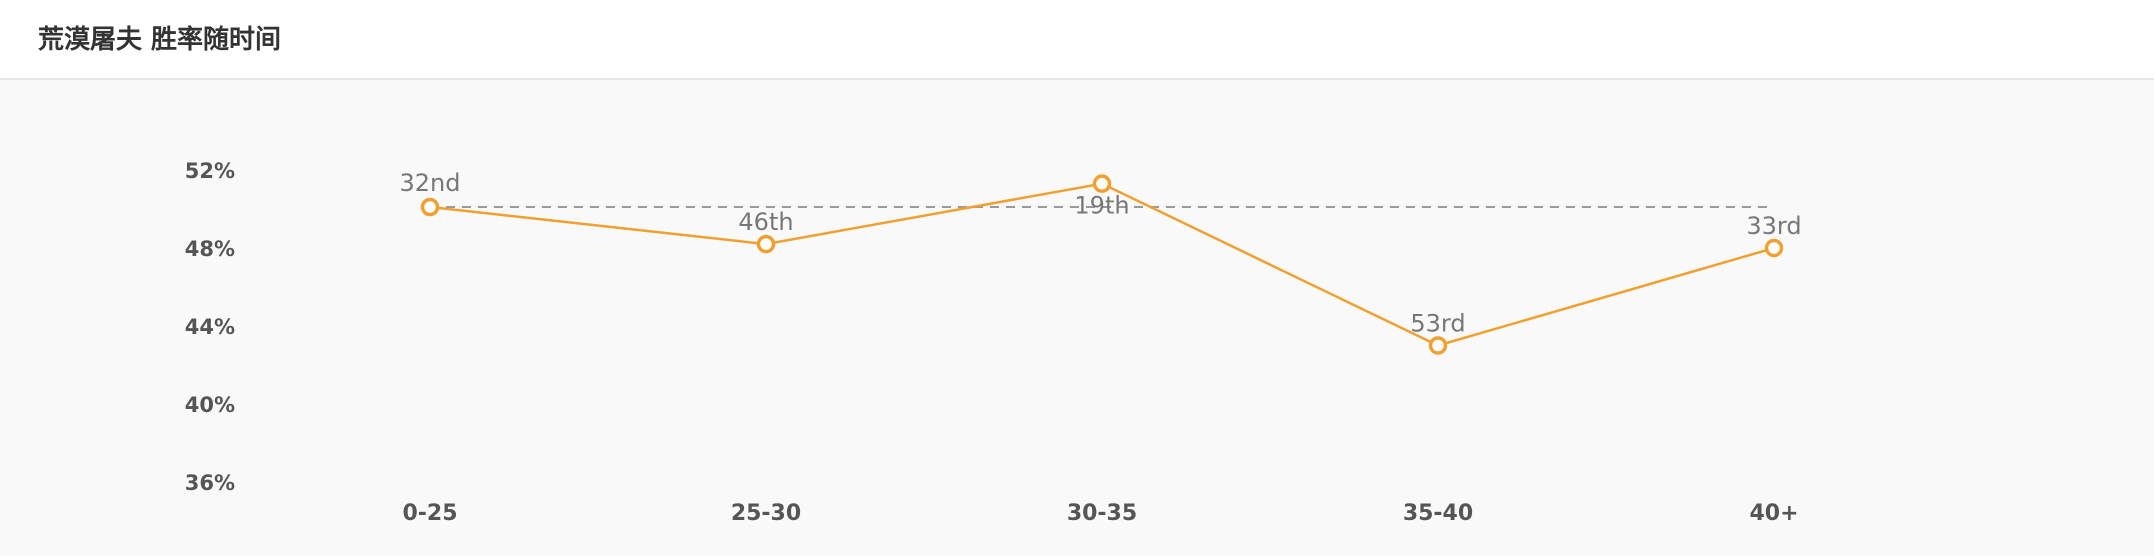 The image size is (2154, 556). Describe the element at coordinates (160, 40) in the screenshot. I see `chart-title: 荒漠屠夫 胜率随时间` at that location.